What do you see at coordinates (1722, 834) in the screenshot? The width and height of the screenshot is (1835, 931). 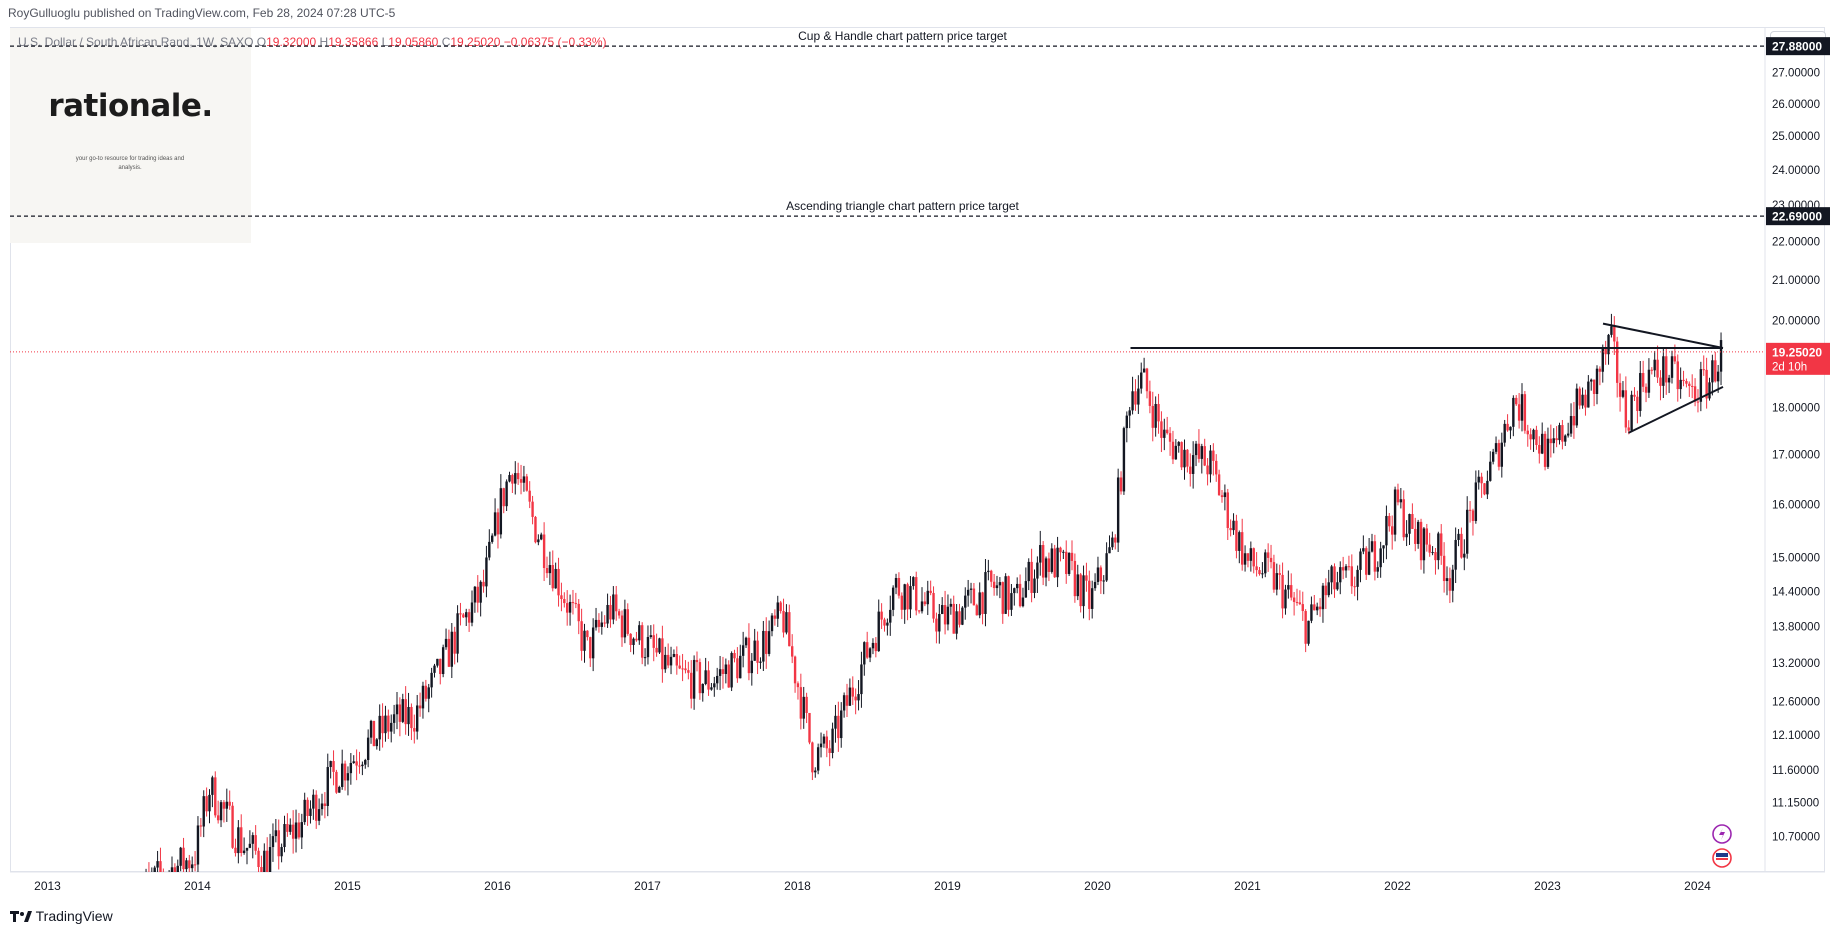 I see `lightning-icon` at bounding box center [1722, 834].